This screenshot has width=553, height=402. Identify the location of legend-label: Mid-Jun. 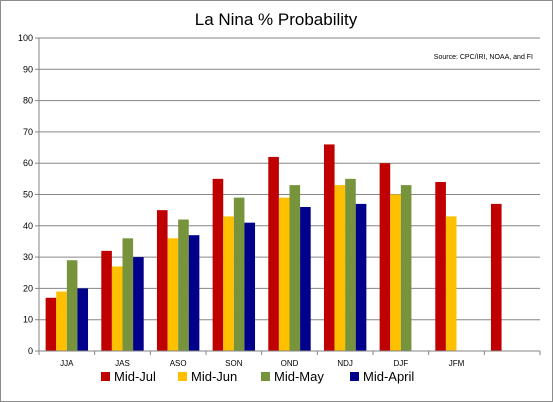
(214, 376).